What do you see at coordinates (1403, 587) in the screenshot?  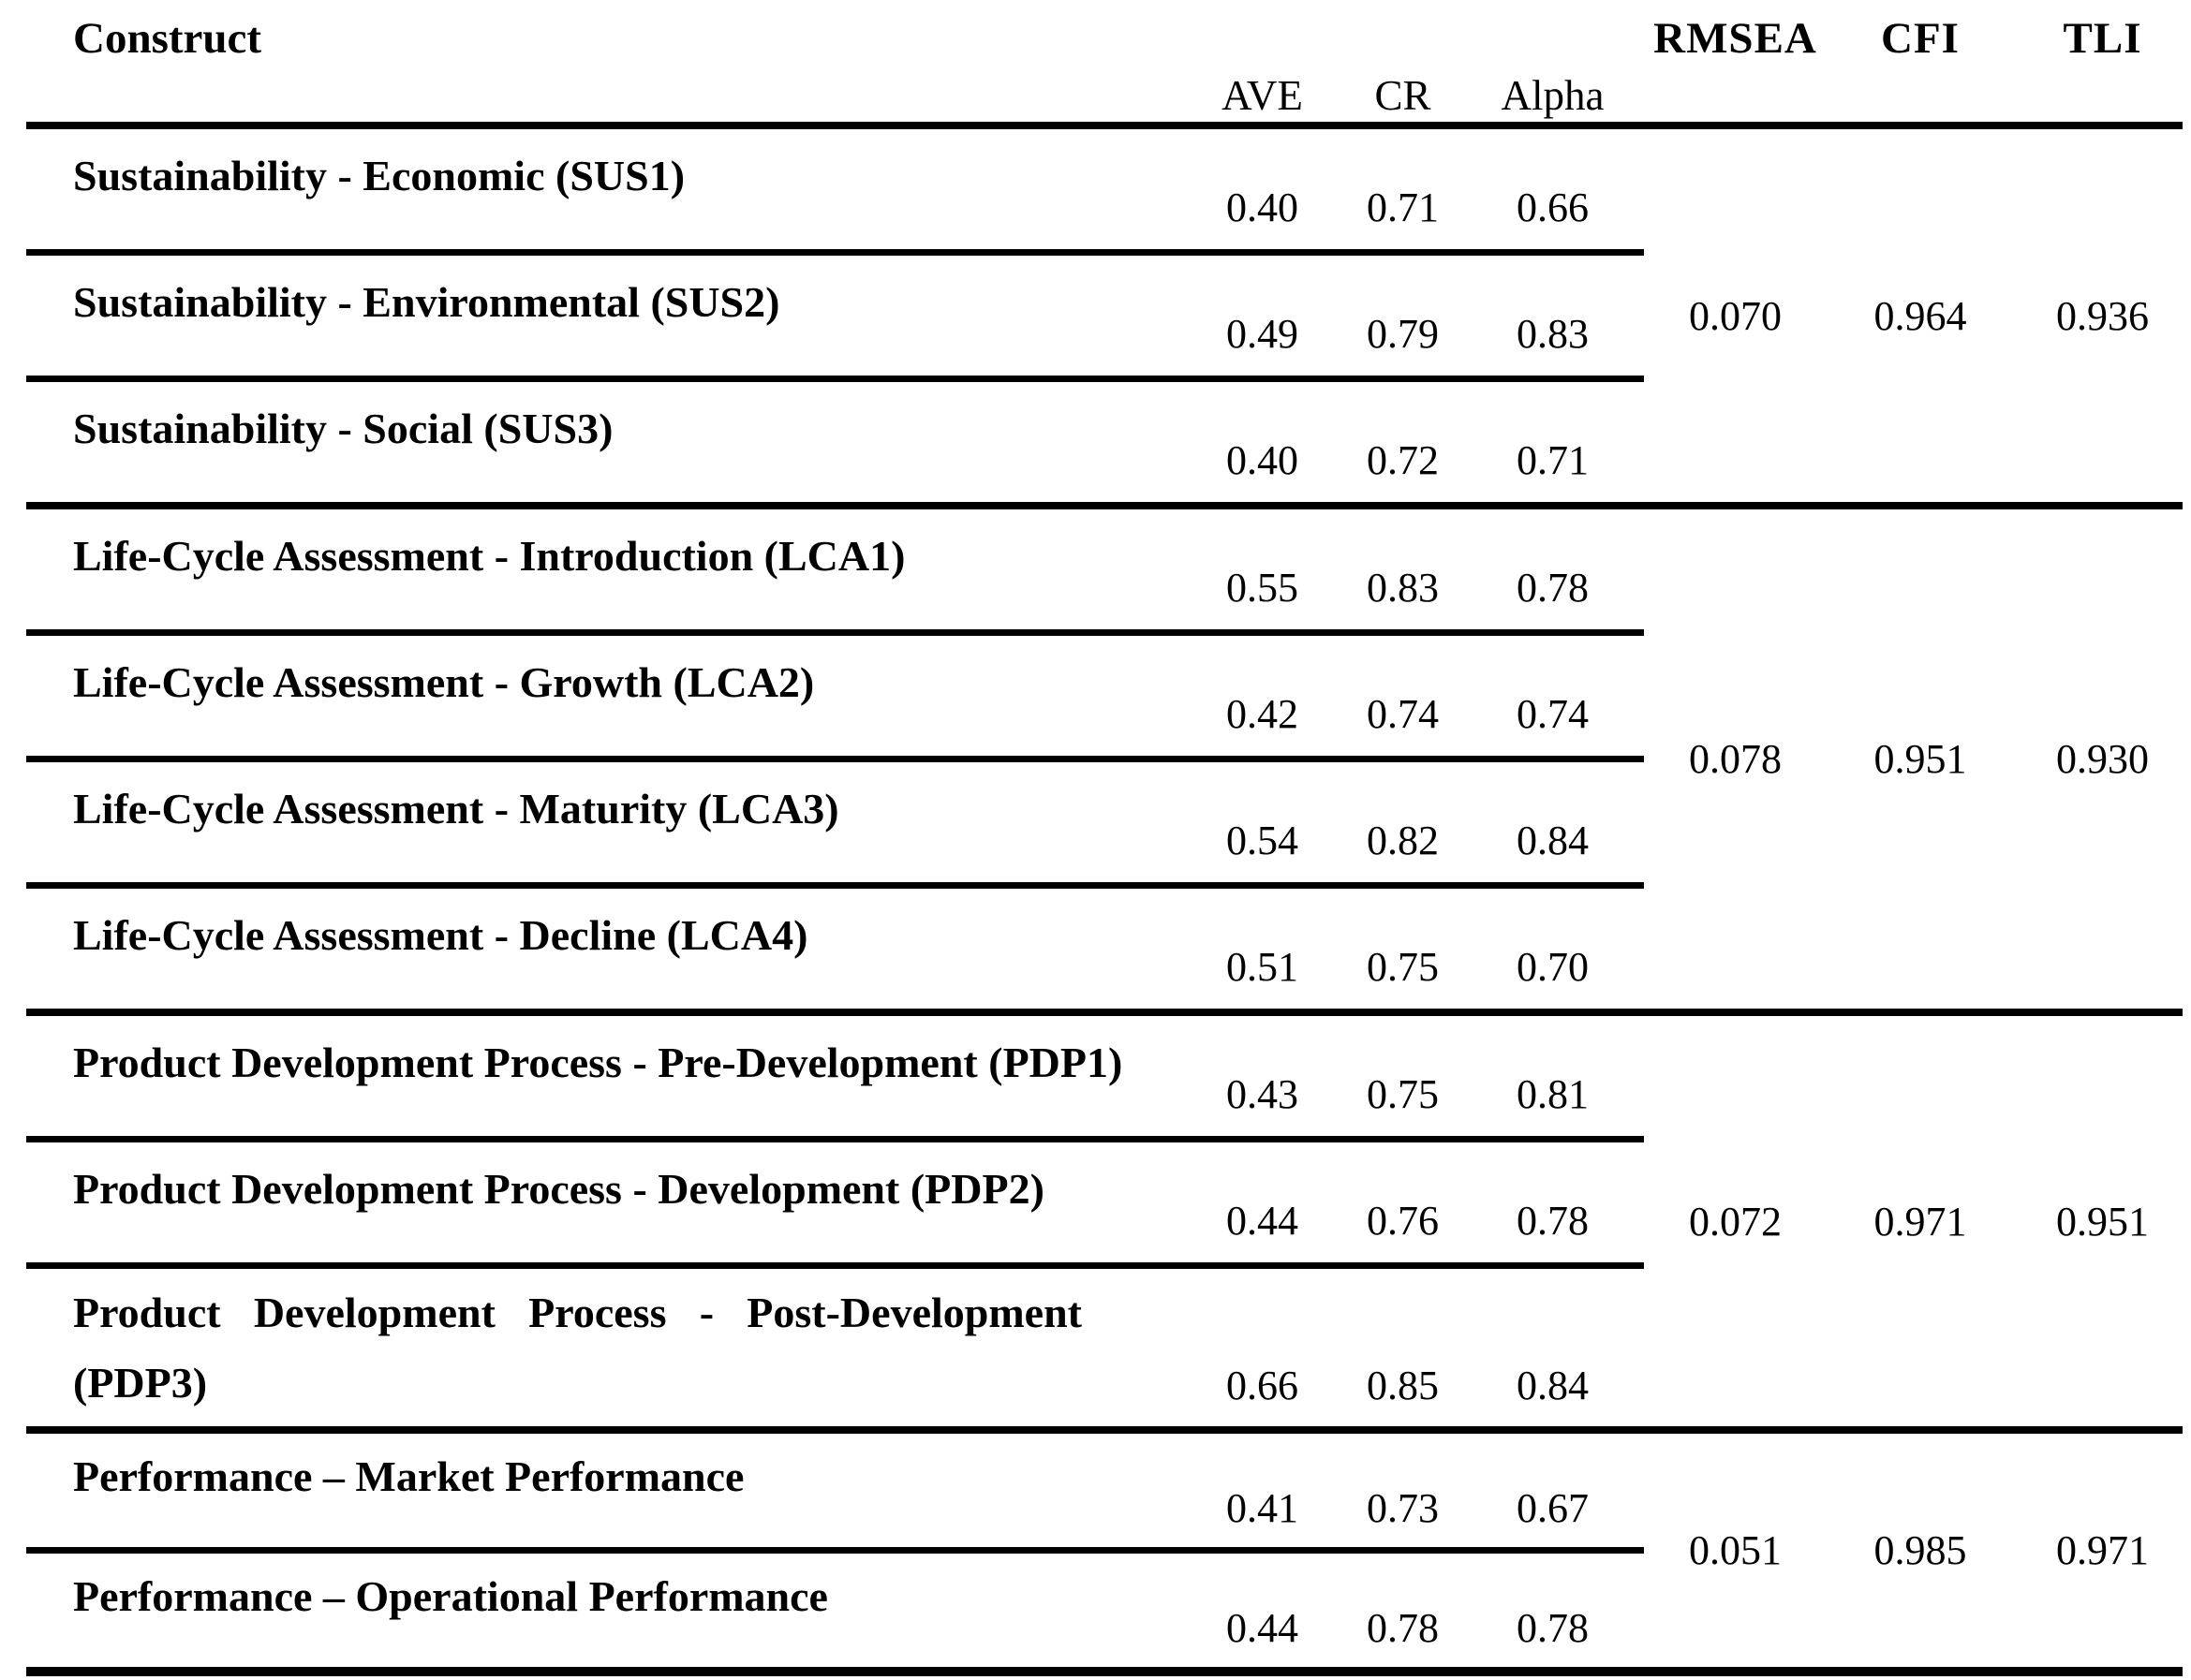 I see `cr-value: 0.83` at bounding box center [1403, 587].